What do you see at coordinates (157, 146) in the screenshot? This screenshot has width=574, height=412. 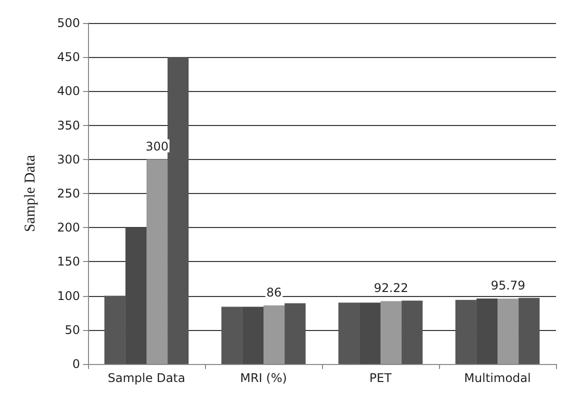 I see `data-label: 300` at bounding box center [157, 146].